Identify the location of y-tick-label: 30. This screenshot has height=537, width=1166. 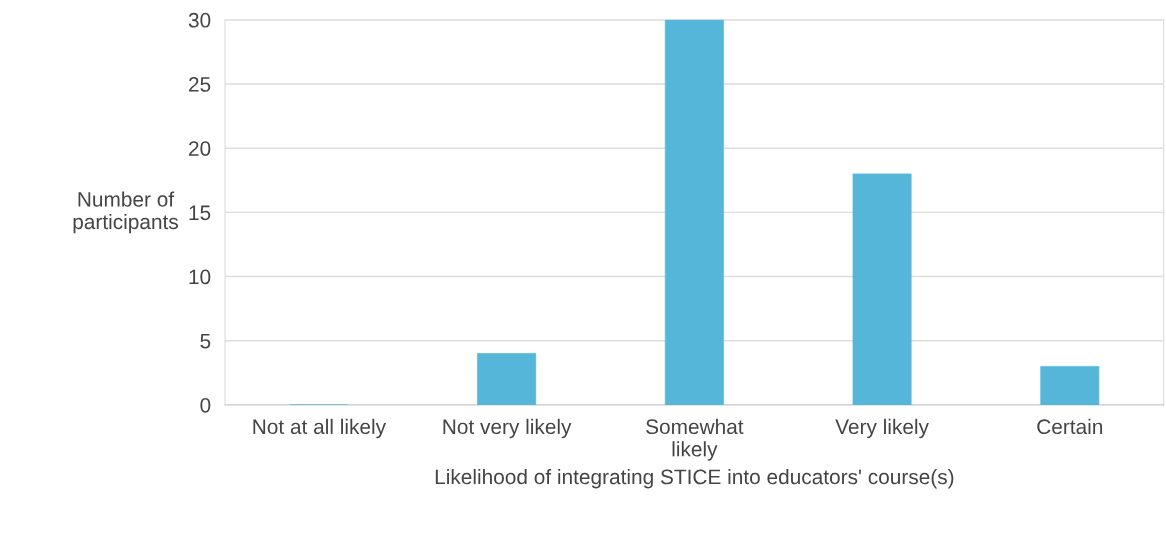
(199, 20).